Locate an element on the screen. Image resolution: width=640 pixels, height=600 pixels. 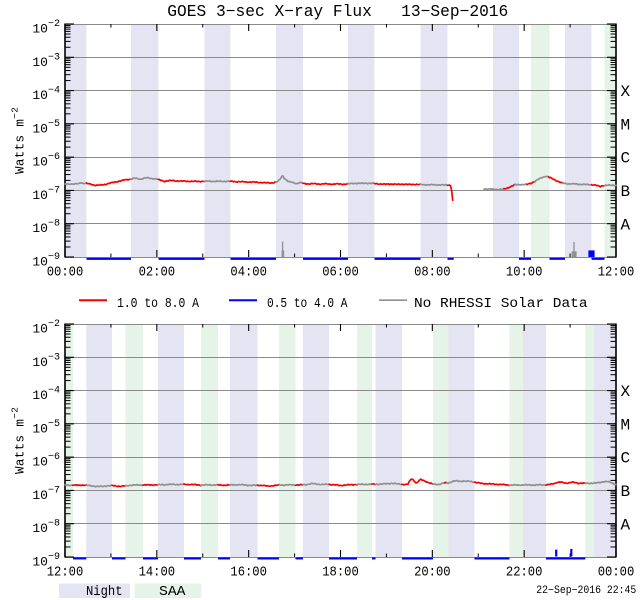
svg-text: 02:00 is located at coordinates (157, 273).